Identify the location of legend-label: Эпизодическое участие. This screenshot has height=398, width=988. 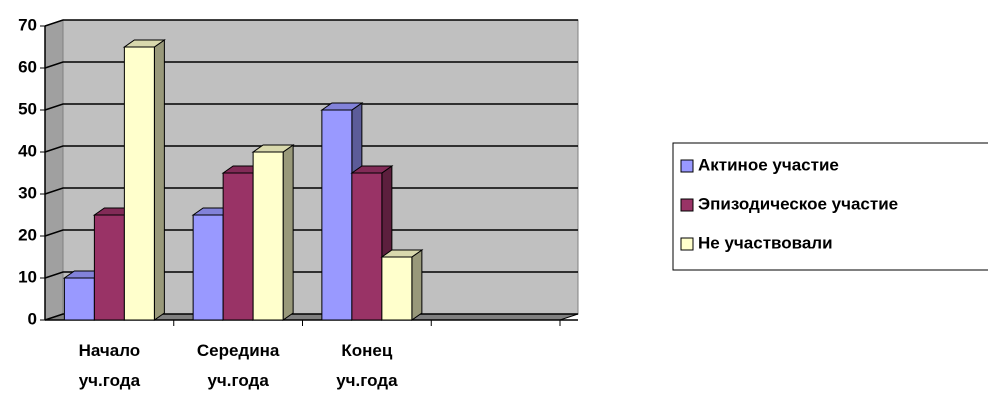
(798, 203).